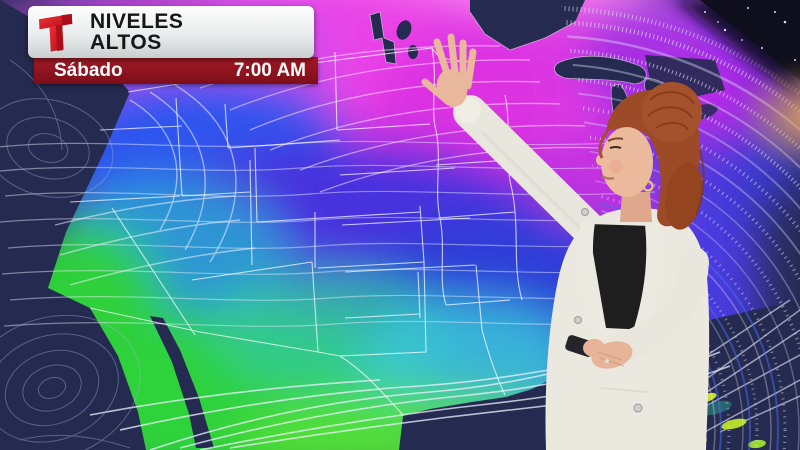 The width and height of the screenshot is (800, 450). Describe the element at coordinates (137, 21) in the screenshot. I see `headline-line1: NIVELES` at that location.